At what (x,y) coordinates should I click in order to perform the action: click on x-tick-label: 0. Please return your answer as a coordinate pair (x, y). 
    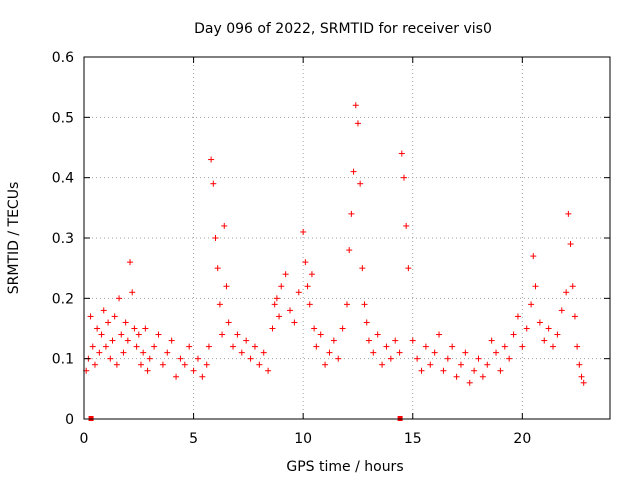
    Looking at the image, I should click on (84, 439).